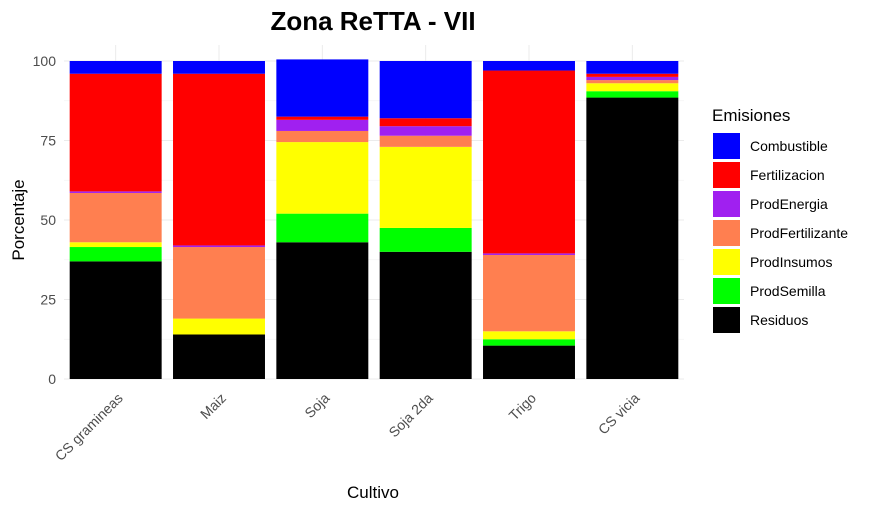 Image resolution: width=871 pixels, height=511 pixels. What do you see at coordinates (779, 320) in the screenshot?
I see `legend-label-residuos: Residuos` at bounding box center [779, 320].